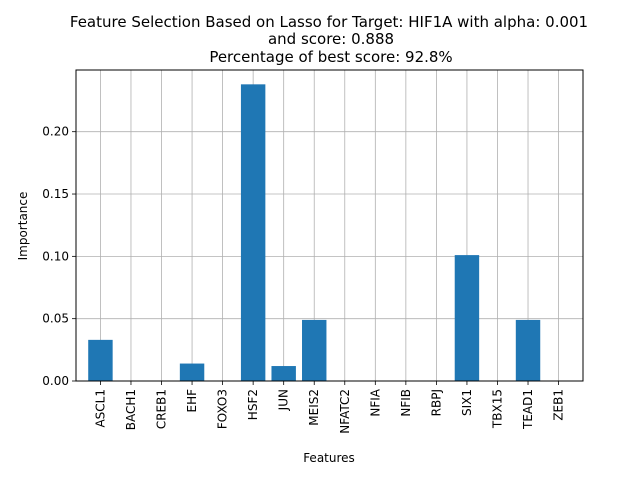  Describe the element at coordinates (497, 409) in the screenshot. I see `x-tick-label: TBX15` at that location.